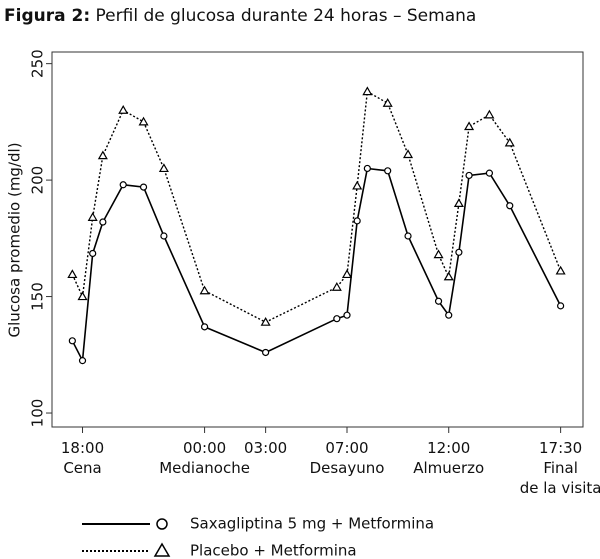 The image size is (600, 559). Describe the element at coordinates (560, 488) in the screenshot. I see `x-tick-sublabel: de la visita` at that location.